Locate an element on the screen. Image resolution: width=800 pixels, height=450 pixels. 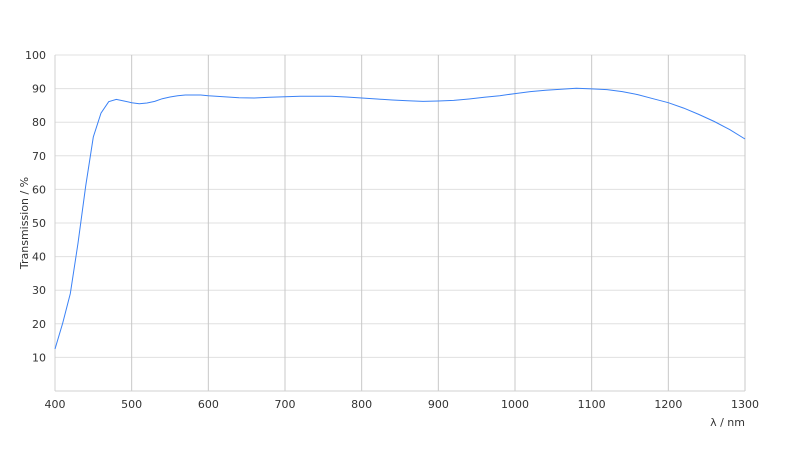
y-tick-label: 10 is located at coordinates (39, 357).